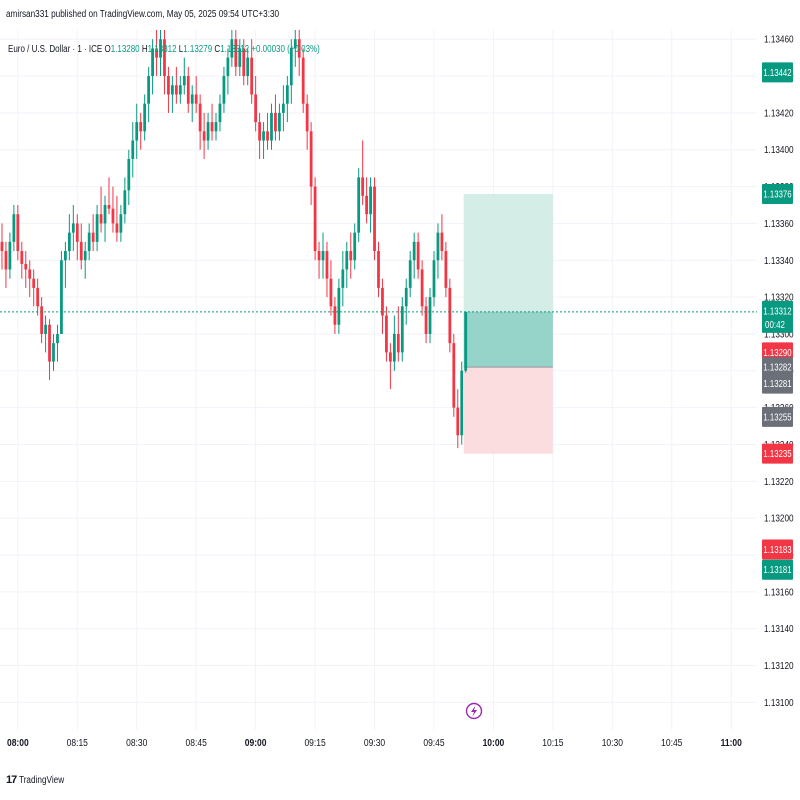 The width and height of the screenshot is (800, 800). Describe the element at coordinates (779, 260) in the screenshot. I see `price-tick-label: 1.13340` at that location.